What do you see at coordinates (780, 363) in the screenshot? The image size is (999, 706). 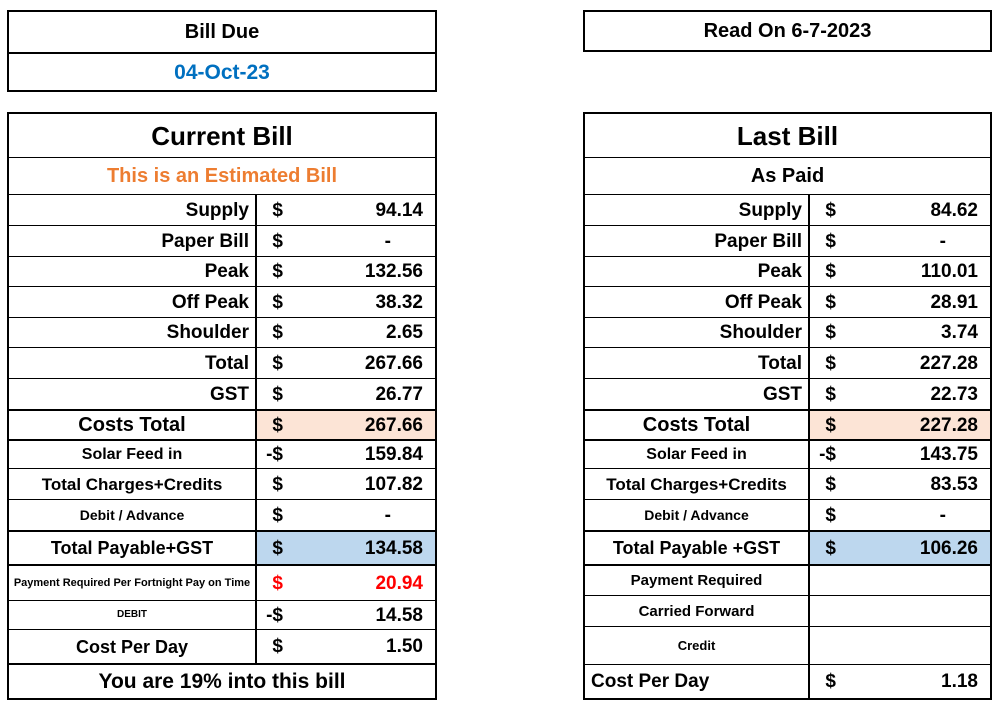 I see `row-label: Total` at bounding box center [780, 363].